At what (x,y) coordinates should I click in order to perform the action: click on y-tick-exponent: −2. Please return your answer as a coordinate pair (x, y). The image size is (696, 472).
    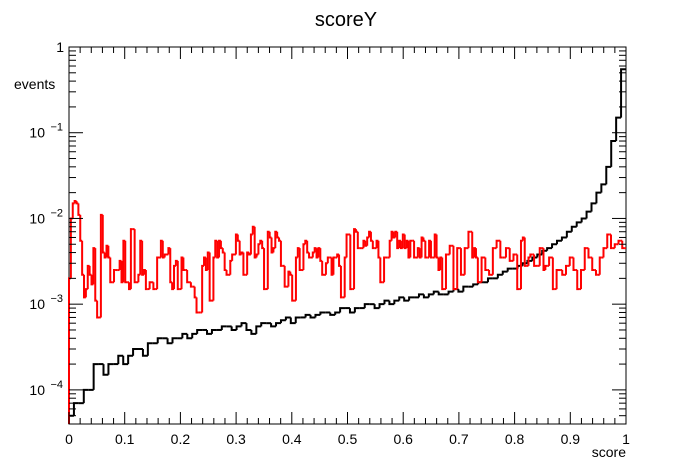
    Looking at the image, I should click on (56, 213).